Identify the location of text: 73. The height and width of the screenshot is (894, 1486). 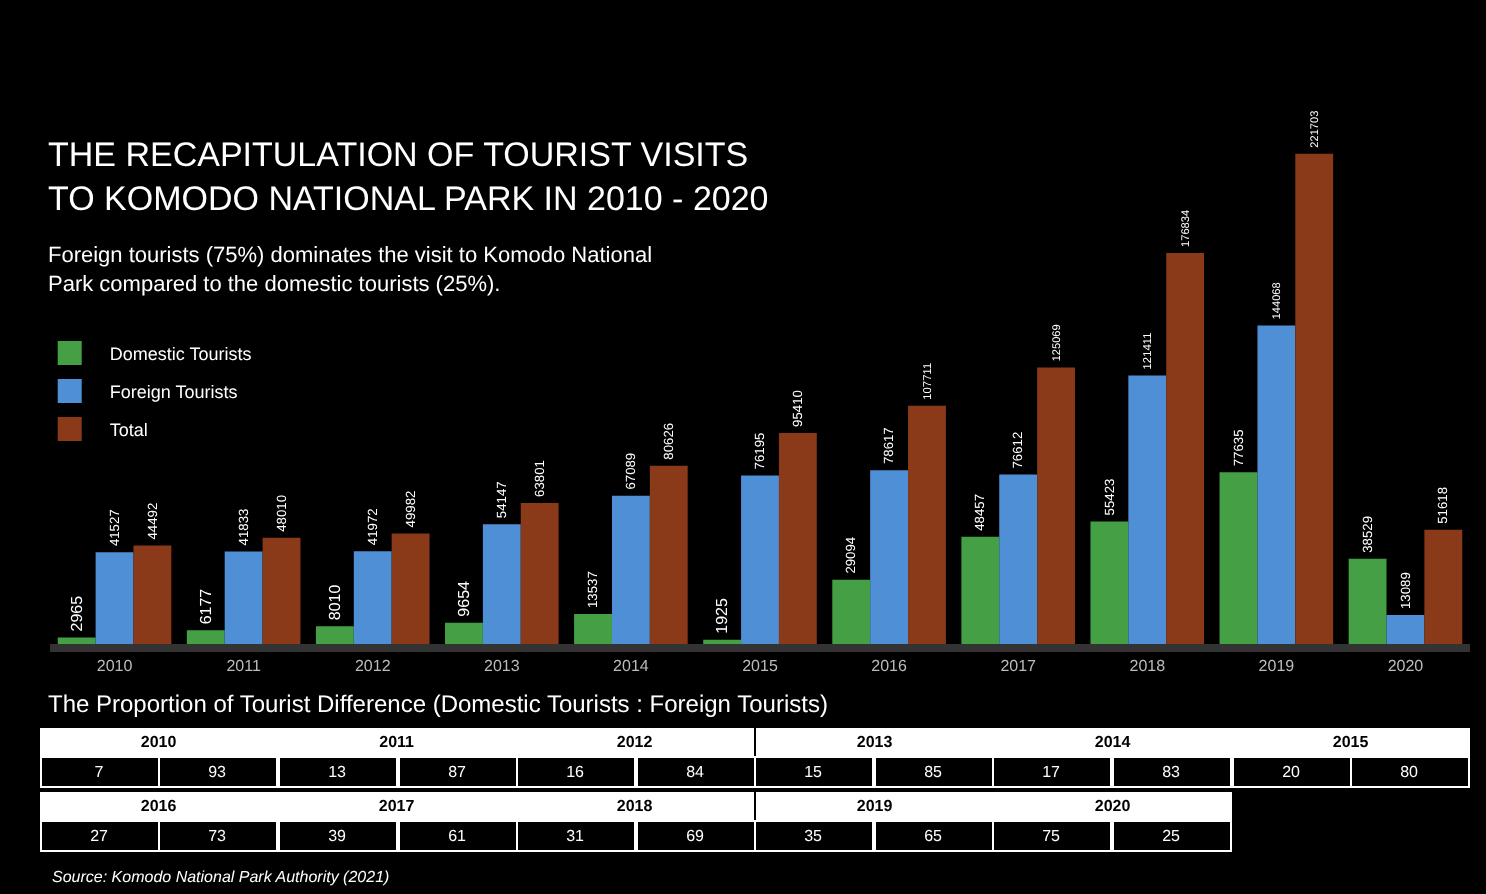
(218, 836).